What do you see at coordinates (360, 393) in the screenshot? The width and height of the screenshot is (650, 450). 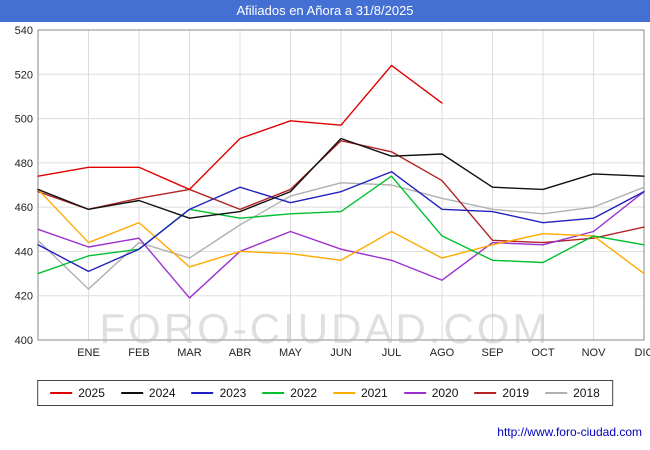 I see `legend-item-2021: 2021` at bounding box center [360, 393].